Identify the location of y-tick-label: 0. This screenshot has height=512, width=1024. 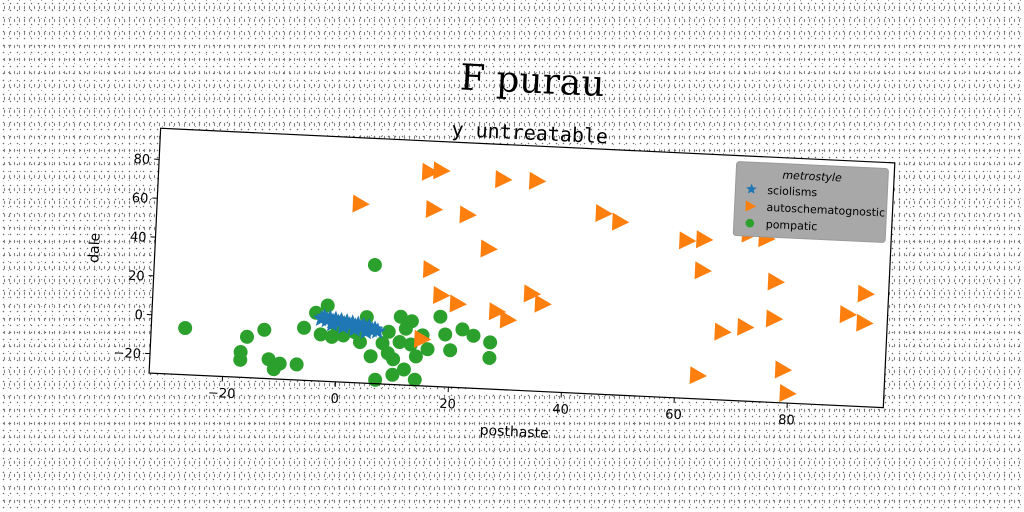
(138, 315).